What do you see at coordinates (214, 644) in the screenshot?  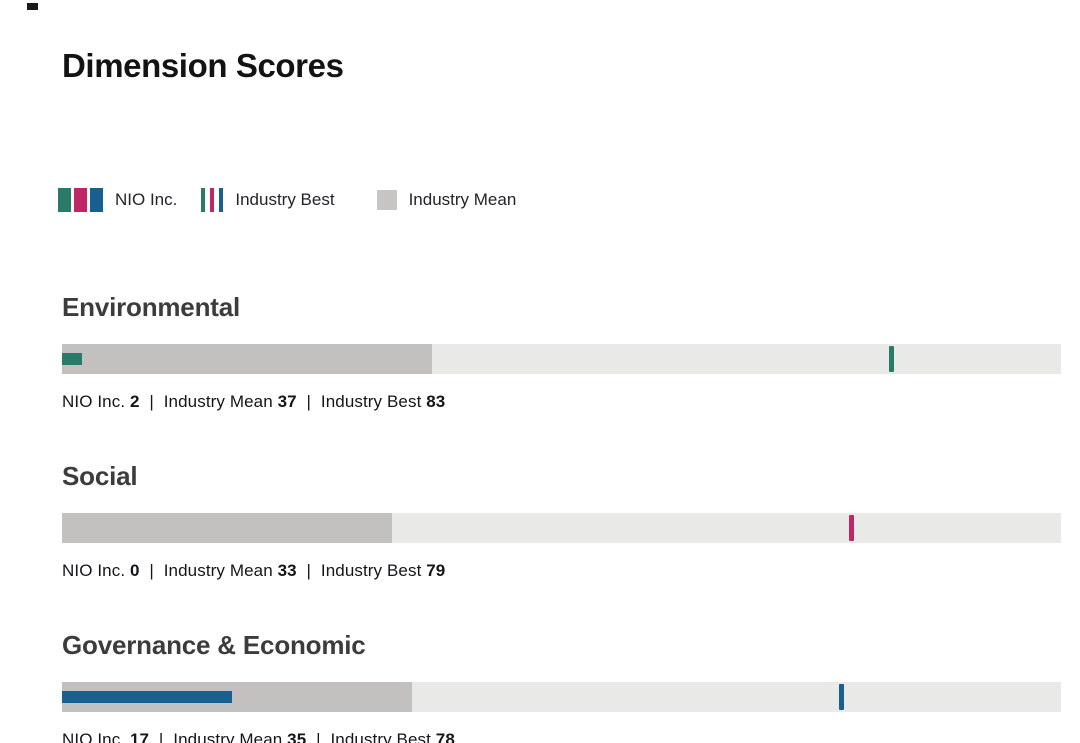 I see `dimension-heading: Governance & Economic` at bounding box center [214, 644].